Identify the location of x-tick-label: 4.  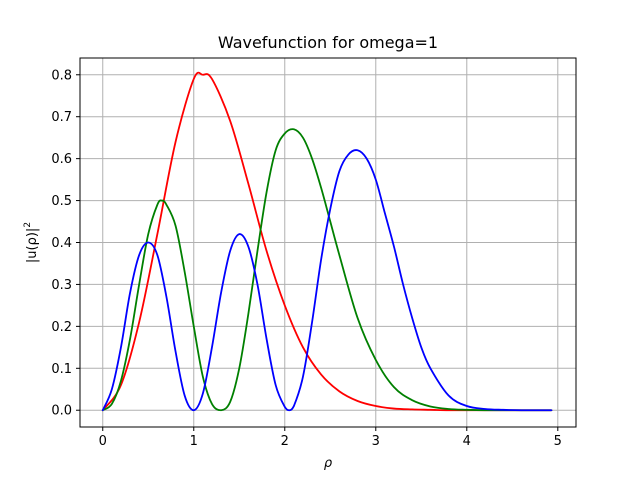
(467, 441).